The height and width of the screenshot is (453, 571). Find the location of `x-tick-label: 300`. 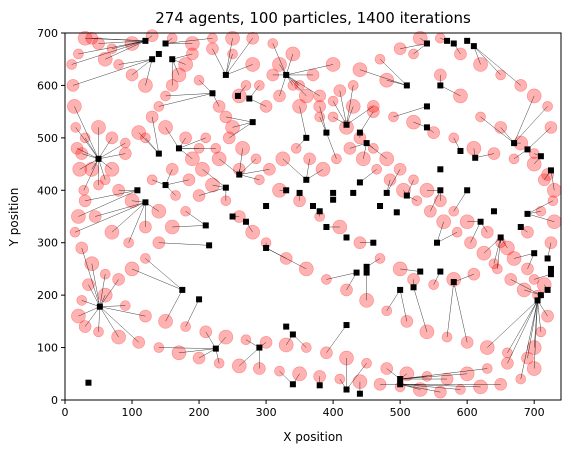

x-tick-label: 300 is located at coordinates (266, 412).